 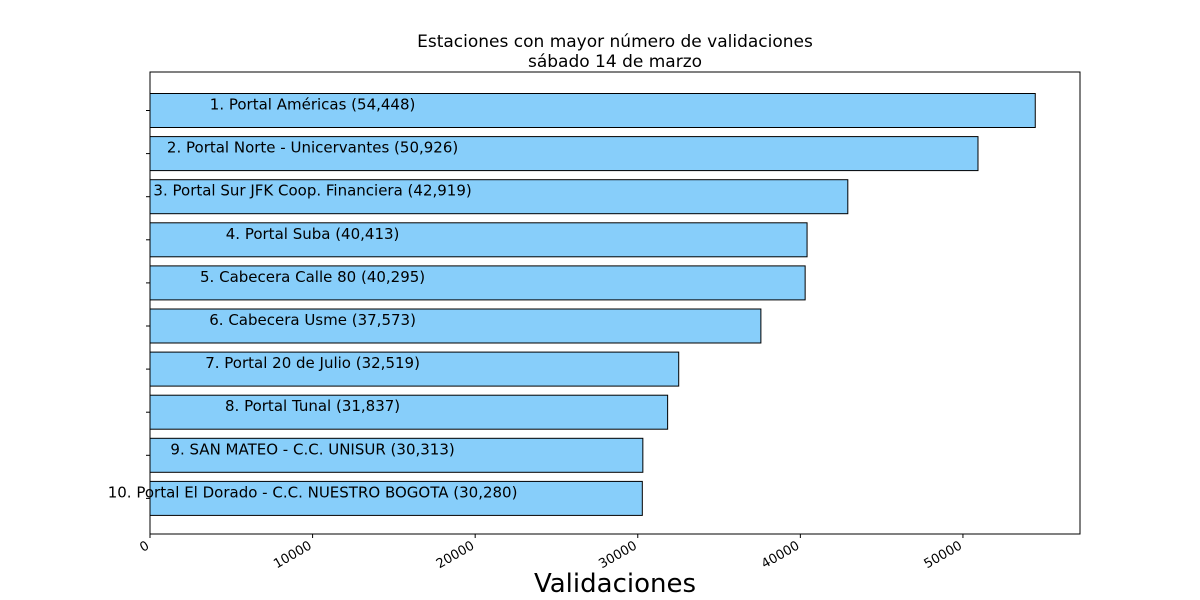 What do you see at coordinates (312, 406) in the screenshot?
I see `bar-label: 8. Portal Tunal (31,837)` at bounding box center [312, 406].